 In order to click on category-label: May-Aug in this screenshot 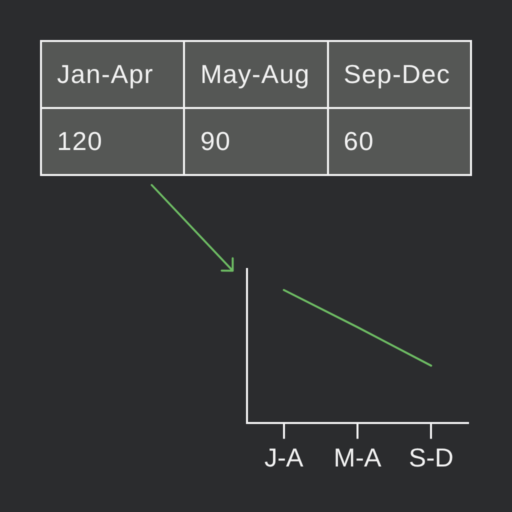, I will do `click(256, 74)`.